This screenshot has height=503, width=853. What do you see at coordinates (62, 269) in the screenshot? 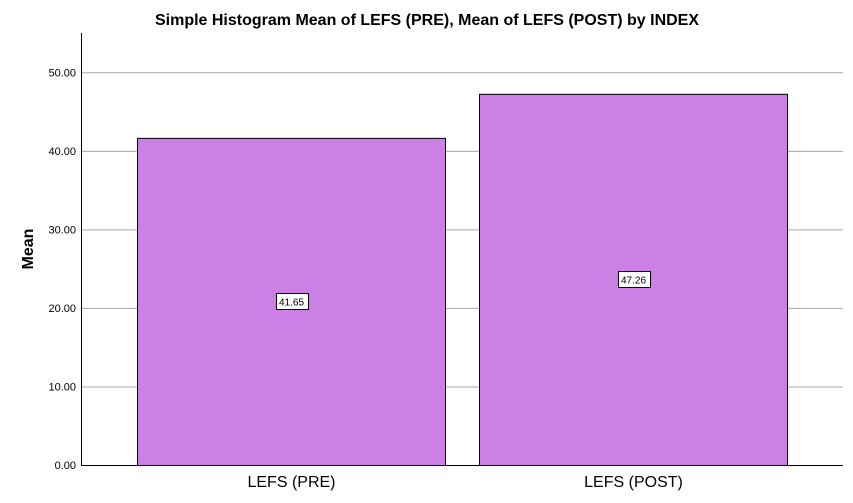
I see `y-tick-labels: 0.00 10.00 20.00 30.00 40.00 50.00` at bounding box center [62, 269].